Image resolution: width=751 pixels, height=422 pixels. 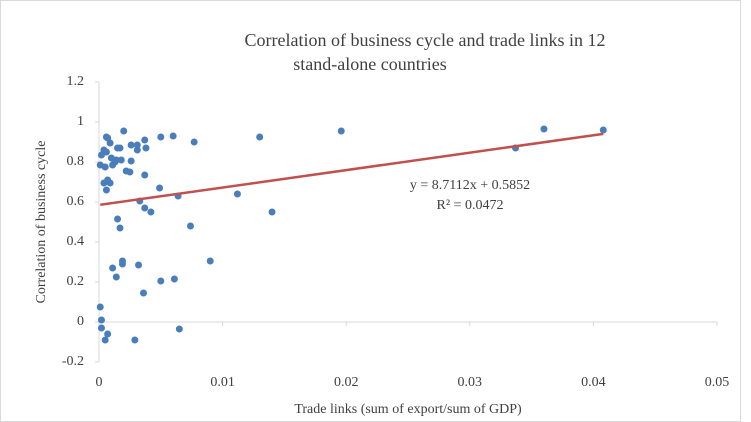 What do you see at coordinates (352, 169) in the screenshot?
I see `trendline` at bounding box center [352, 169].